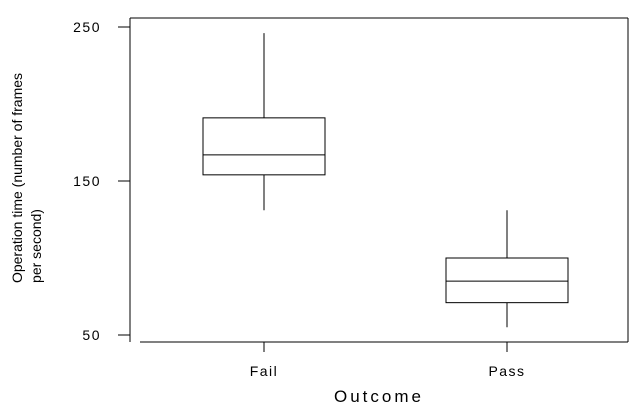 The height and width of the screenshot is (407, 630). Describe the element at coordinates (101, 181) in the screenshot. I see `y-axis: 250 150 50` at that location.